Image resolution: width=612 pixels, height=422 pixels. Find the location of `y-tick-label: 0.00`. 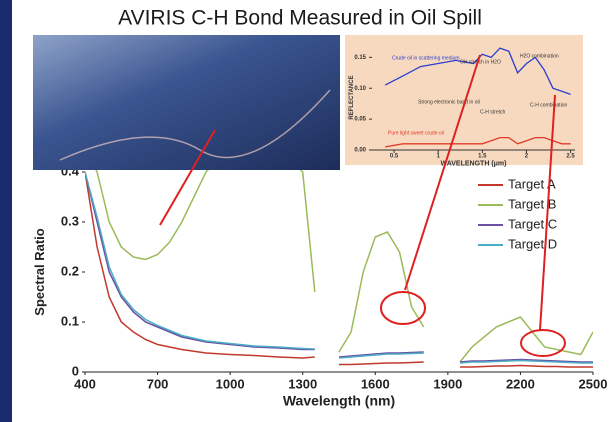

y-tick-label: 0.00 is located at coordinates (360, 151).